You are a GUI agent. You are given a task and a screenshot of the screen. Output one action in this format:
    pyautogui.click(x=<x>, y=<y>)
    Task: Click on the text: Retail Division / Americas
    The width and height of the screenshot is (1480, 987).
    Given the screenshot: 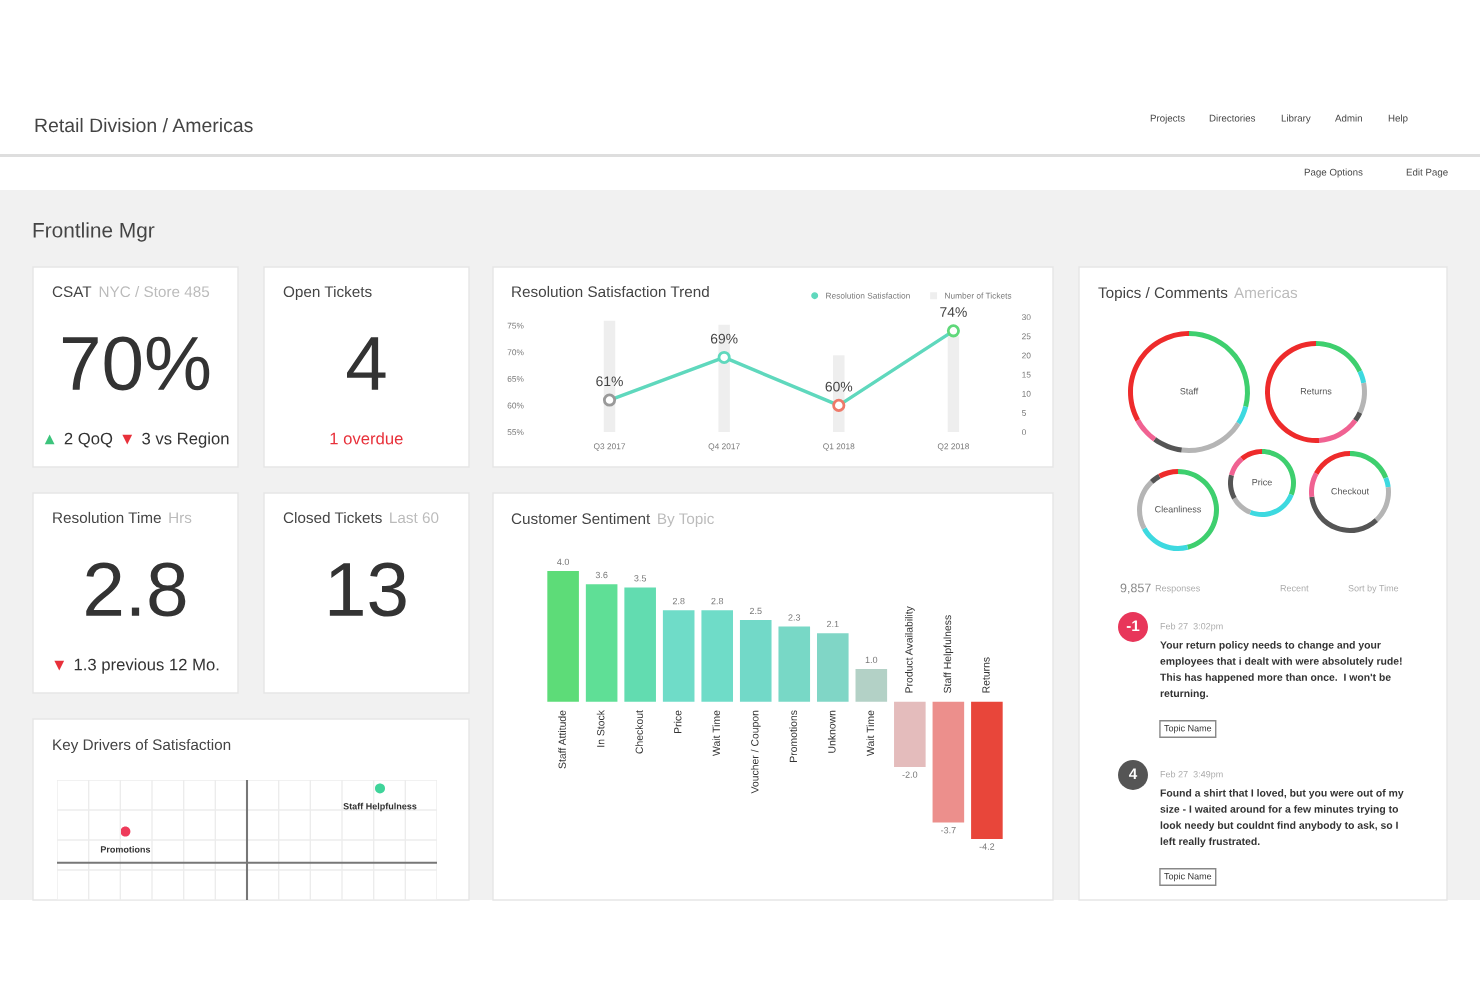 What is the action you would take?
    pyautogui.click(x=144, y=125)
    